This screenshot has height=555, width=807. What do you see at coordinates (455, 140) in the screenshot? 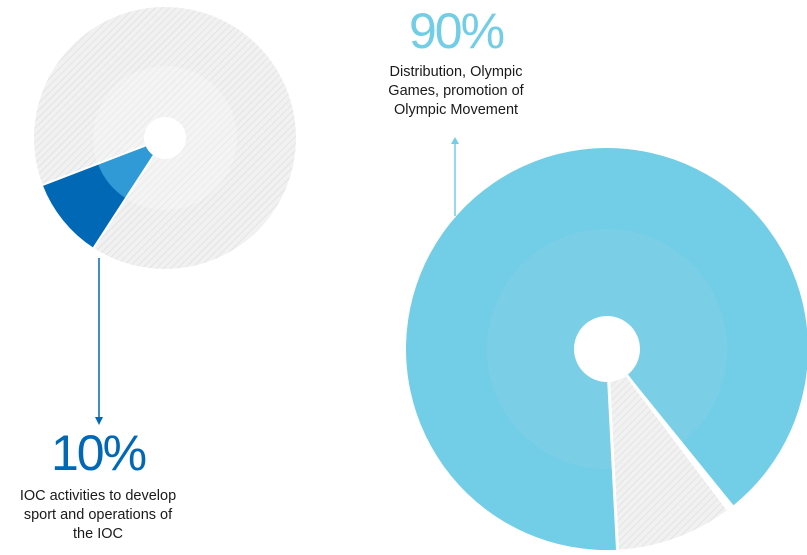
I see `callout-arrow-90-percent` at bounding box center [455, 140].